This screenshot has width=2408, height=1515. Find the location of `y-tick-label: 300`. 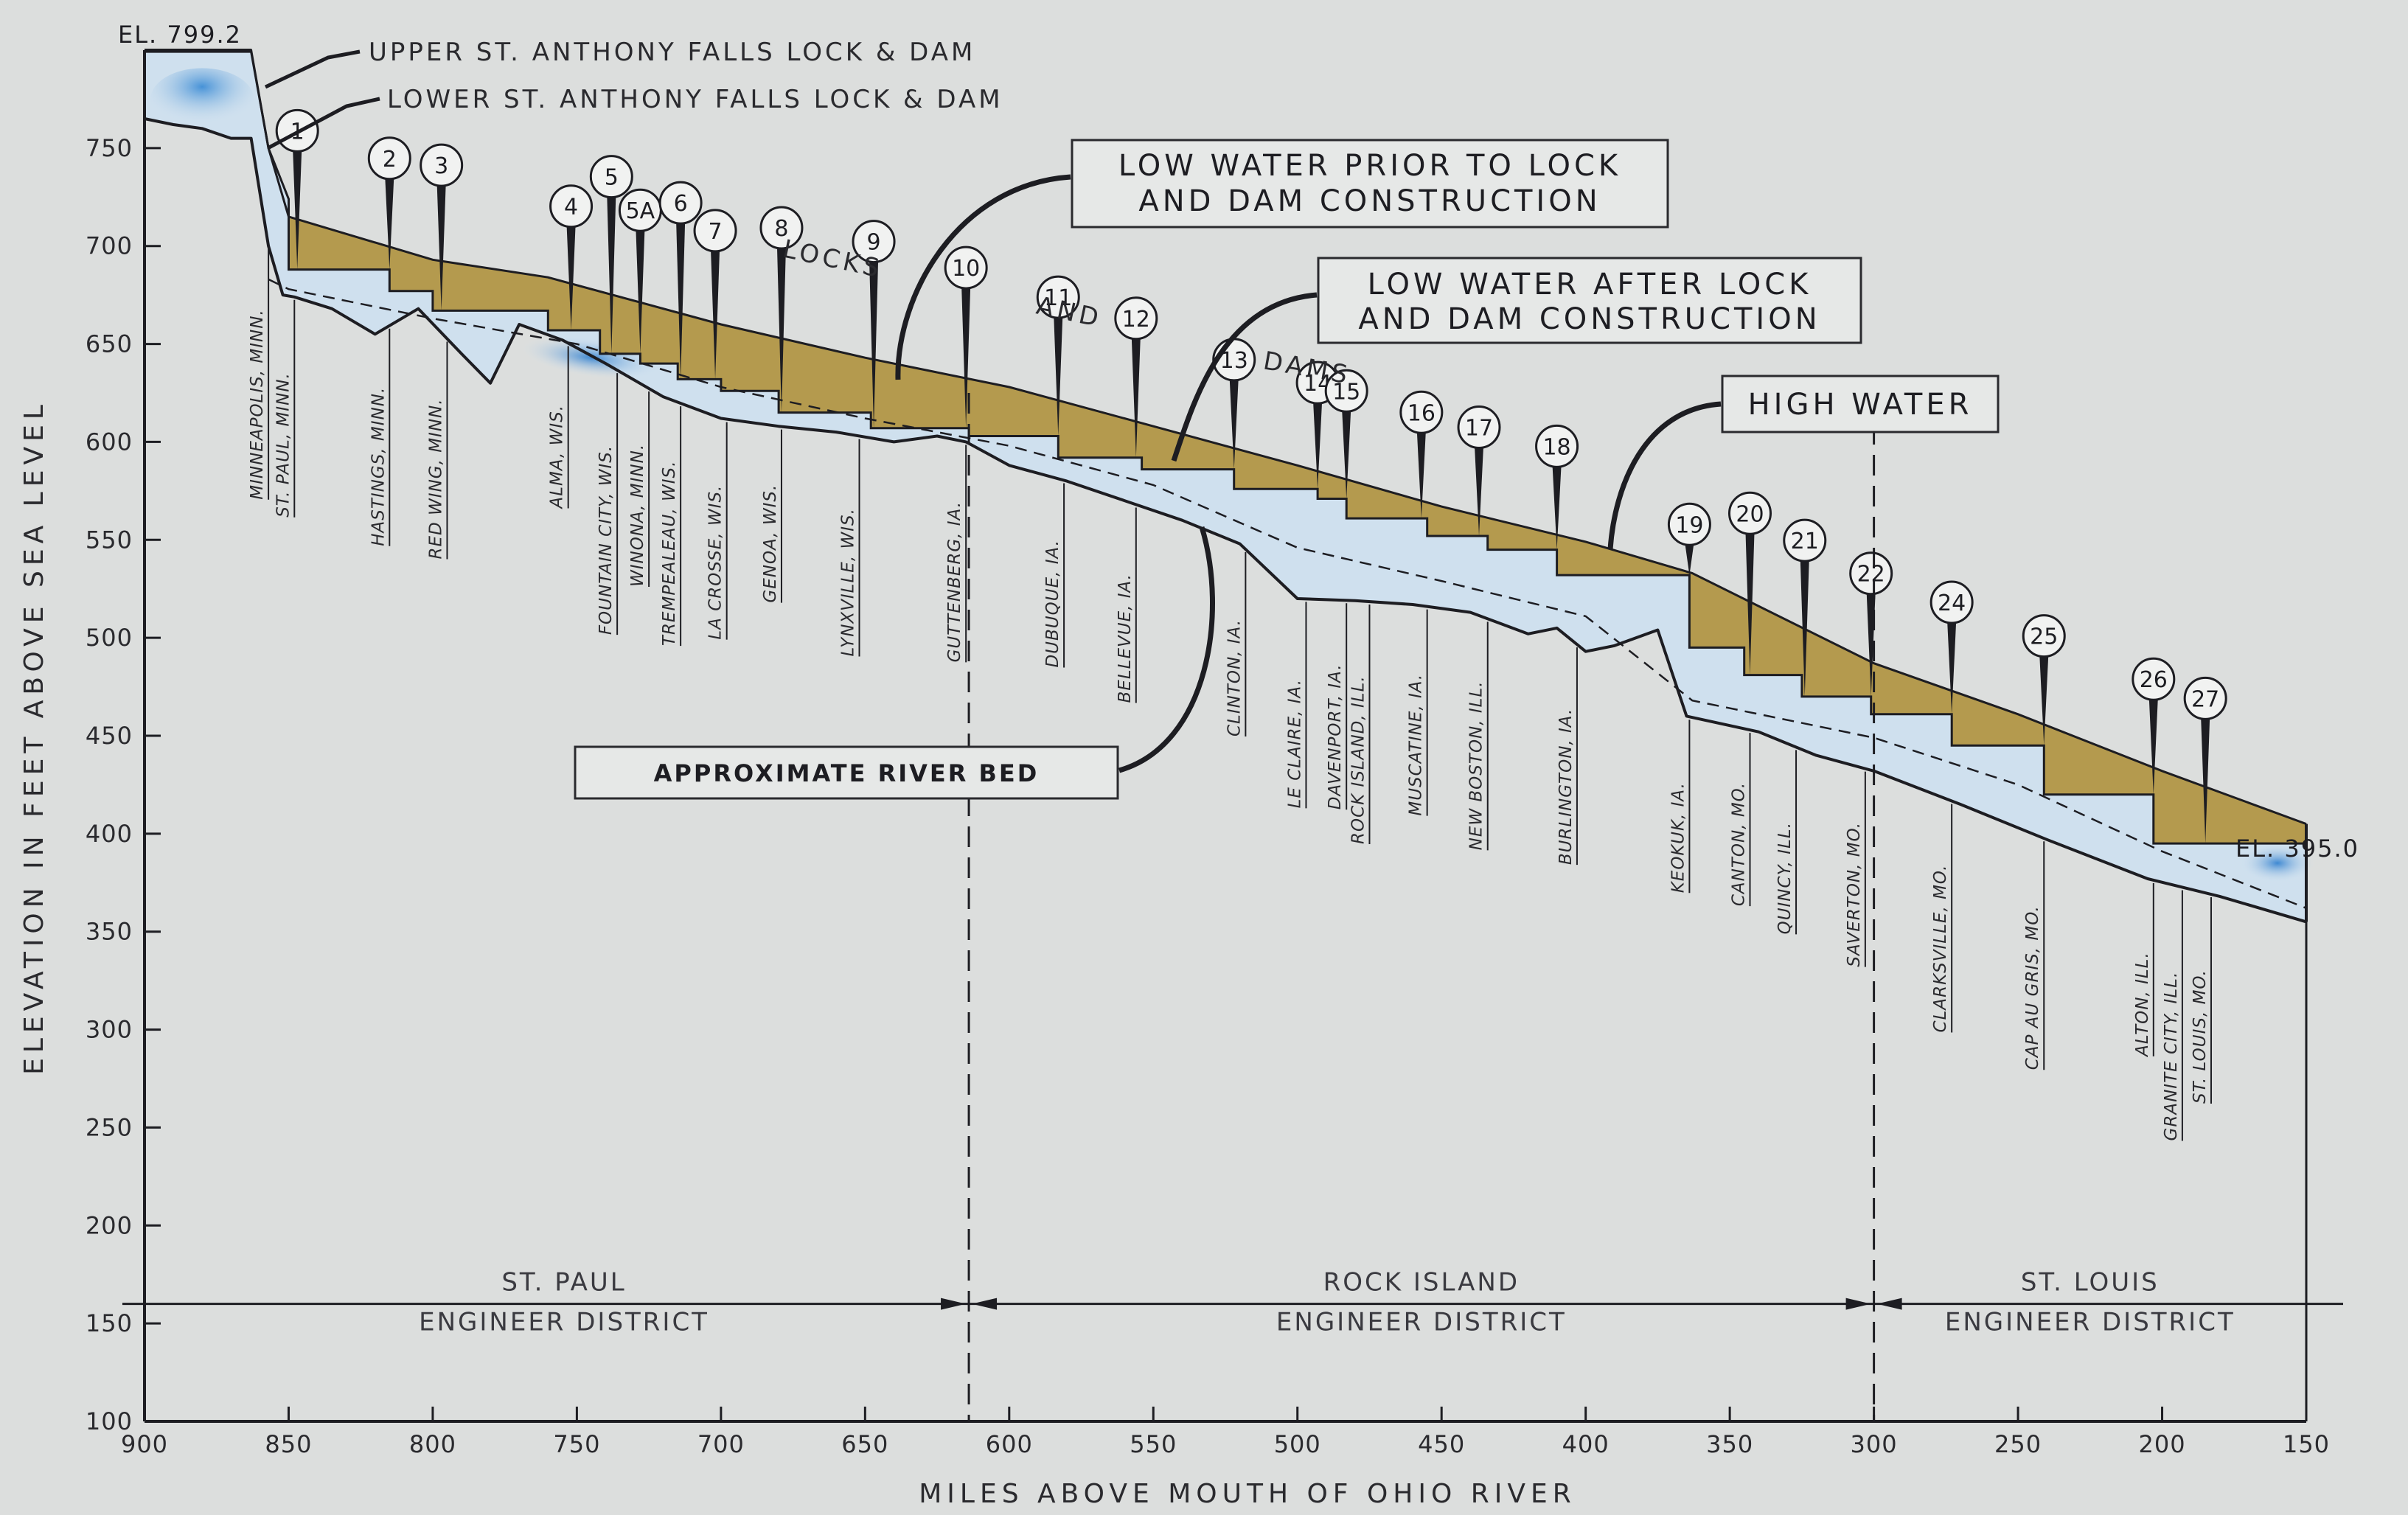

y-tick-label: 300 is located at coordinates (109, 1030).